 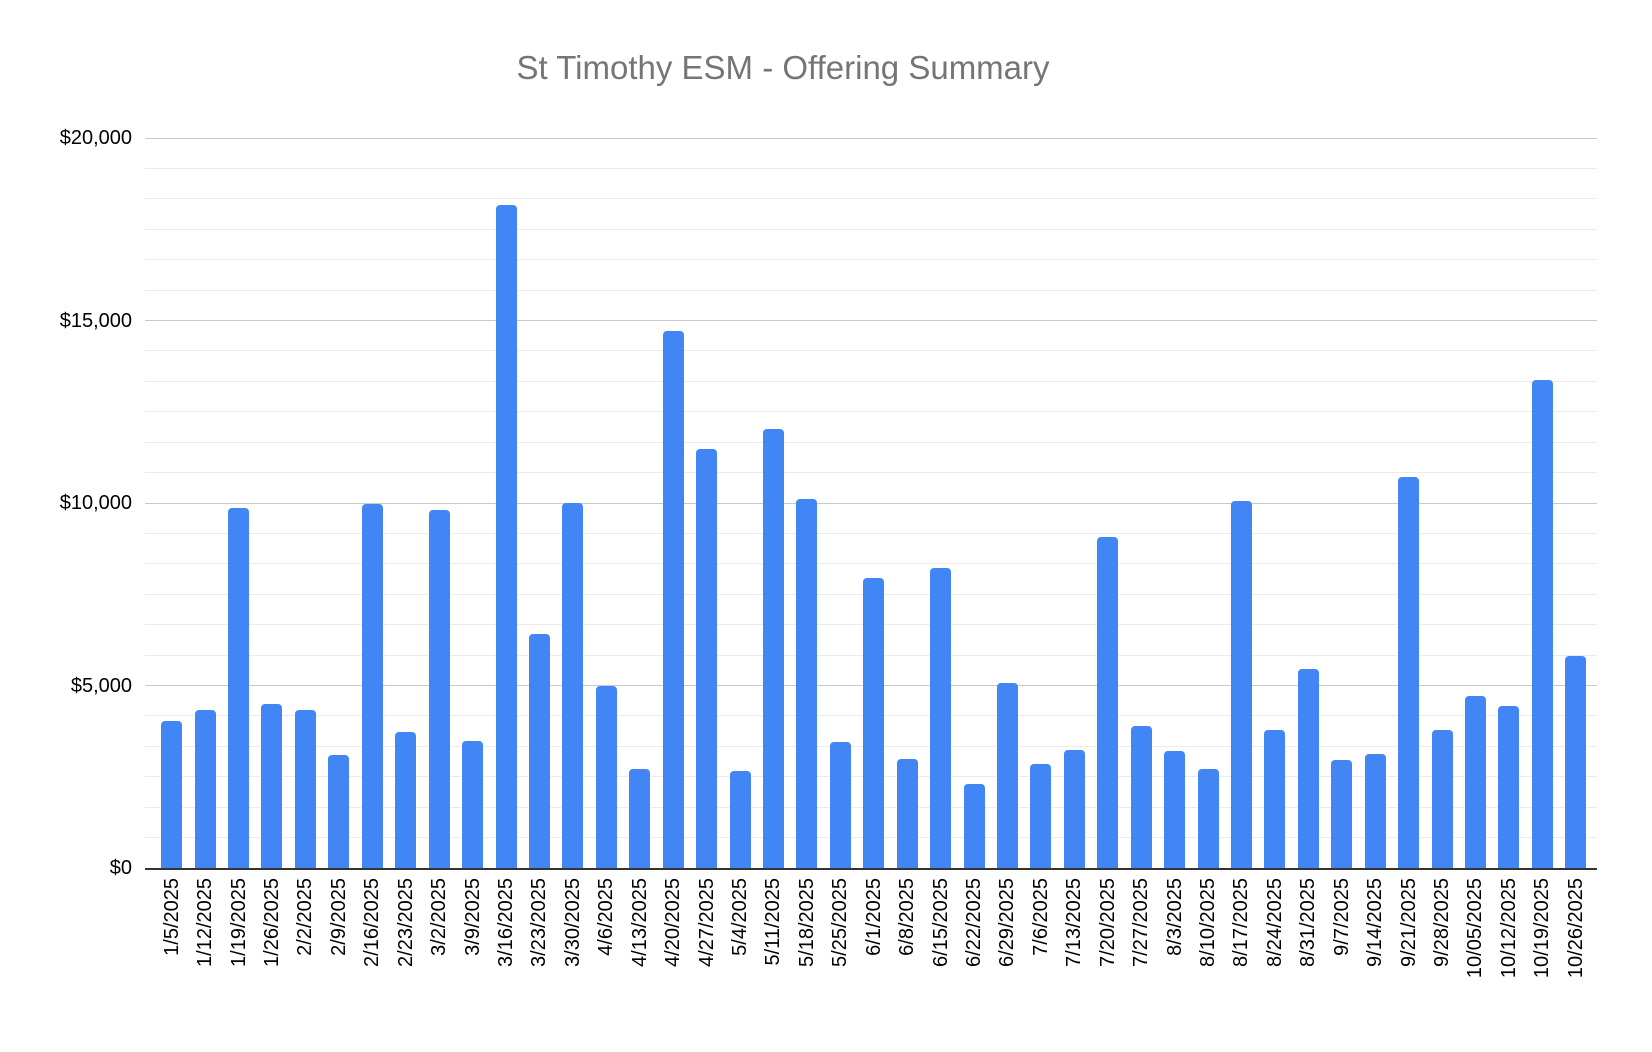 What do you see at coordinates (673, 922) in the screenshot?
I see `x-axis-label: 4/20/2025` at bounding box center [673, 922].